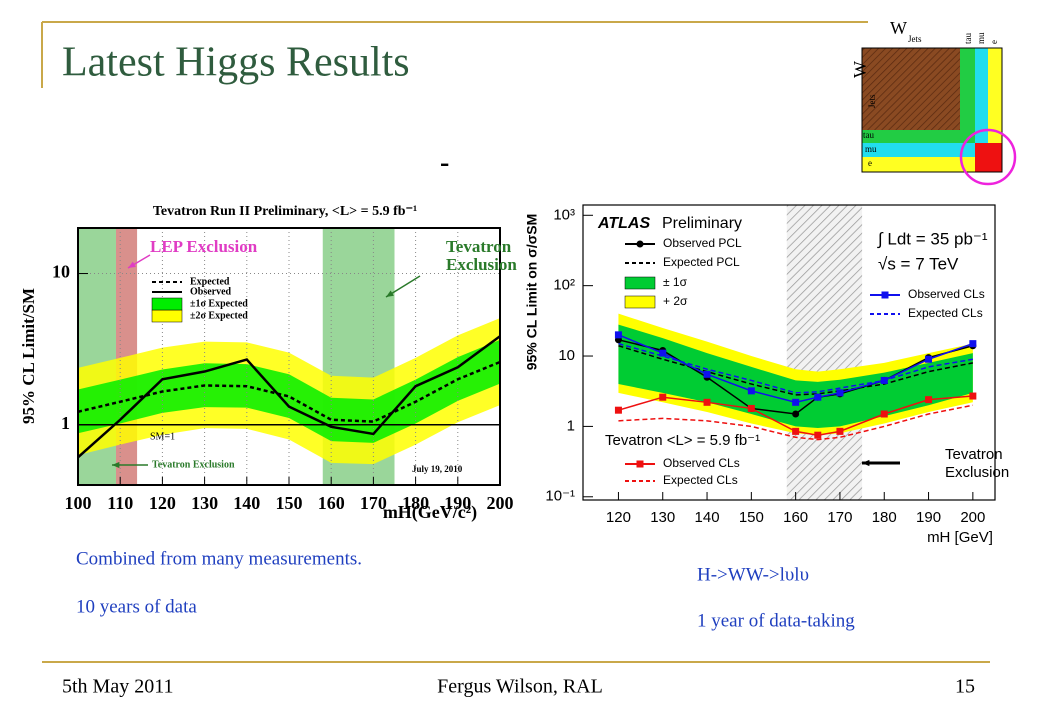 Image resolution: width=1040 pixels, height=720 pixels. Describe the element at coordinates (974, 454) in the screenshot. I see `annotation: Tevatron` at that location.